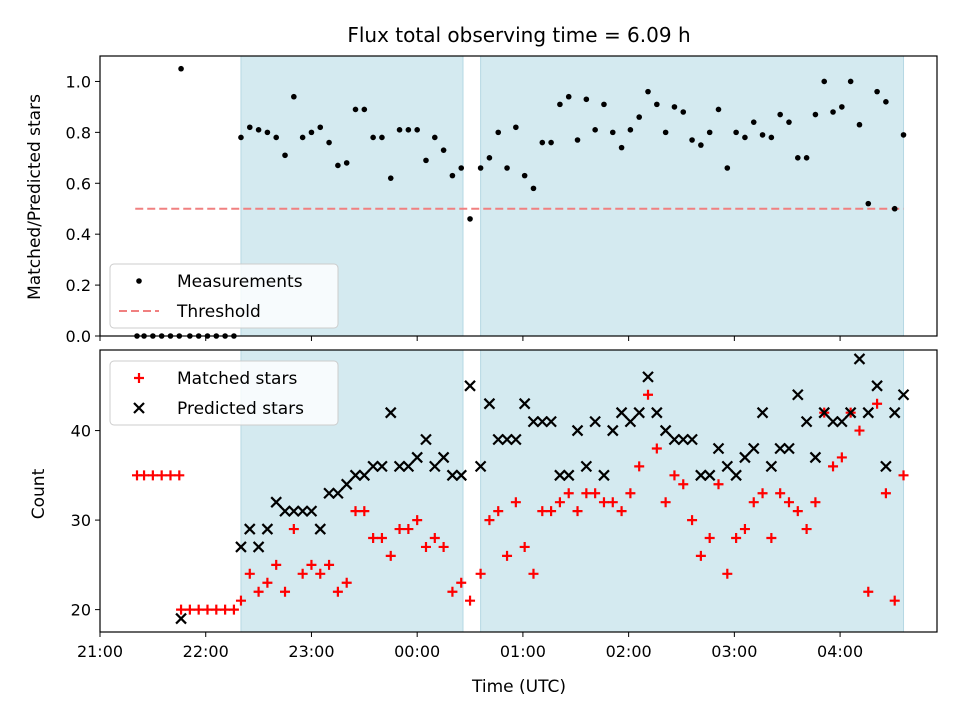 The height and width of the screenshot is (720, 960). I want to click on x-tick-label: 00:00, so click(417, 651).